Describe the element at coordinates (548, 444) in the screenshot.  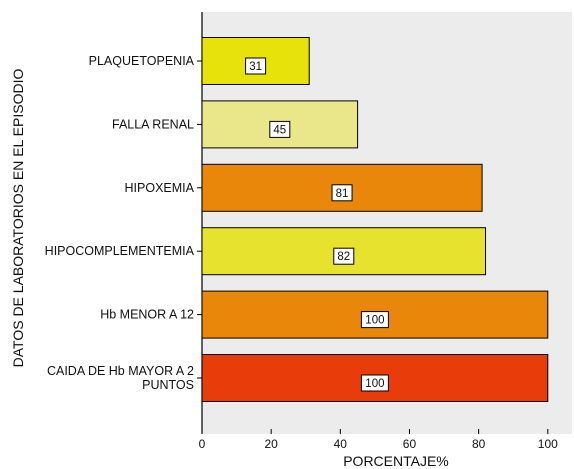
I see `x-tick-label: 100` at that location.